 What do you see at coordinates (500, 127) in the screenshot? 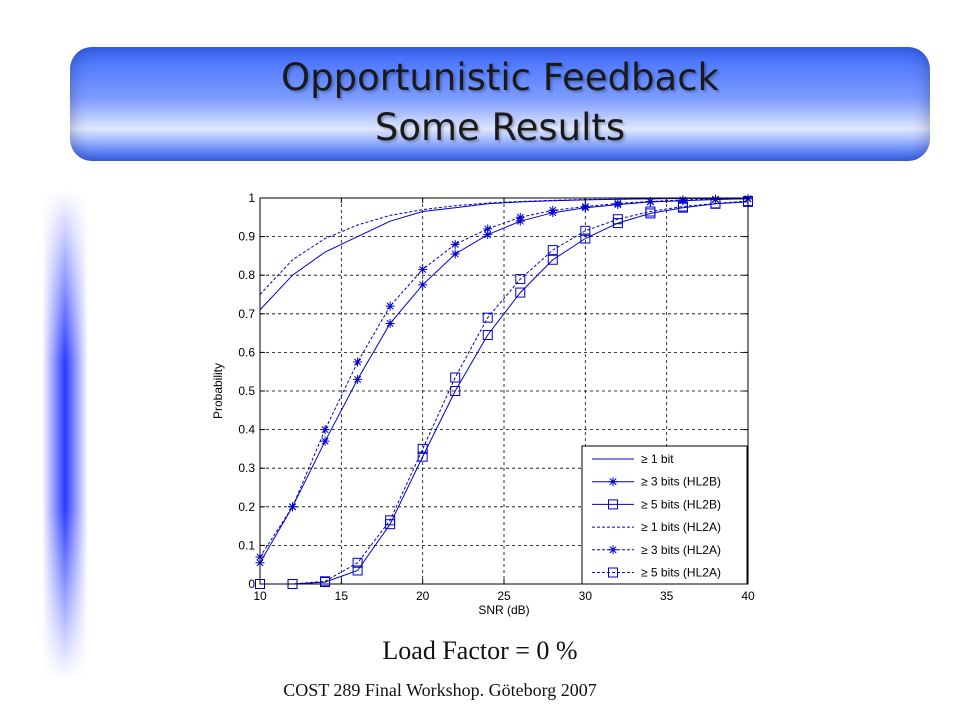
I see `slide-subtitle: Some Results` at bounding box center [500, 127].